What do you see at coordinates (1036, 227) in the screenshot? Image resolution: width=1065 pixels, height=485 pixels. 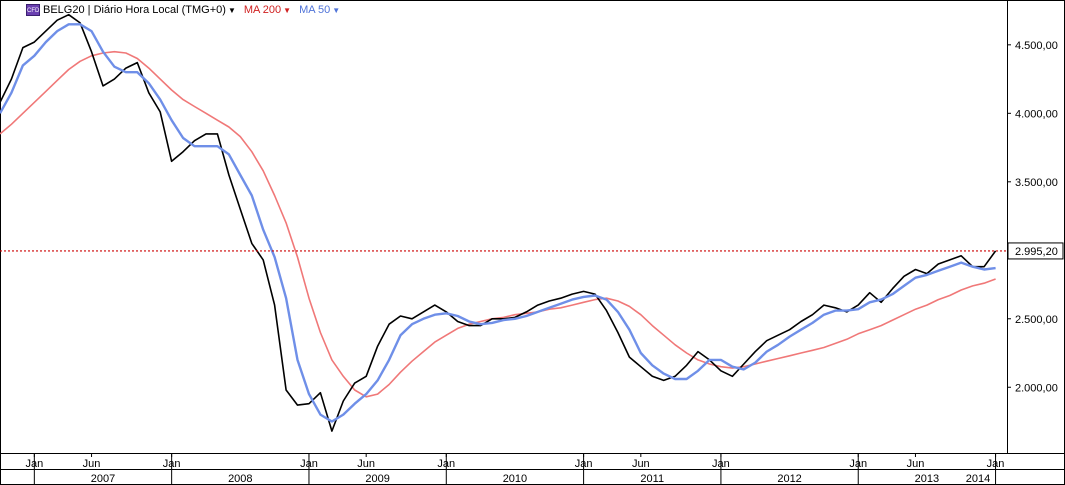 I see `y-axis-frame` at bounding box center [1036, 227].